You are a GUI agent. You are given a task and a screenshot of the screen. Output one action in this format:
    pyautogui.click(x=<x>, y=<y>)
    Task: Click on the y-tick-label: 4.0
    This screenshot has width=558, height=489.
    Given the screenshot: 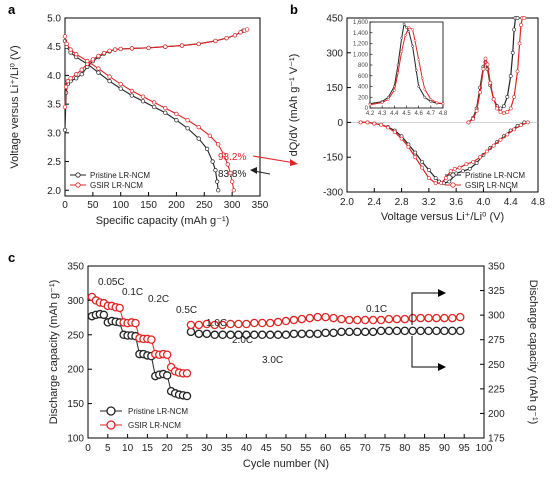 What is the action you would take?
    pyautogui.click(x=54, y=76)
    